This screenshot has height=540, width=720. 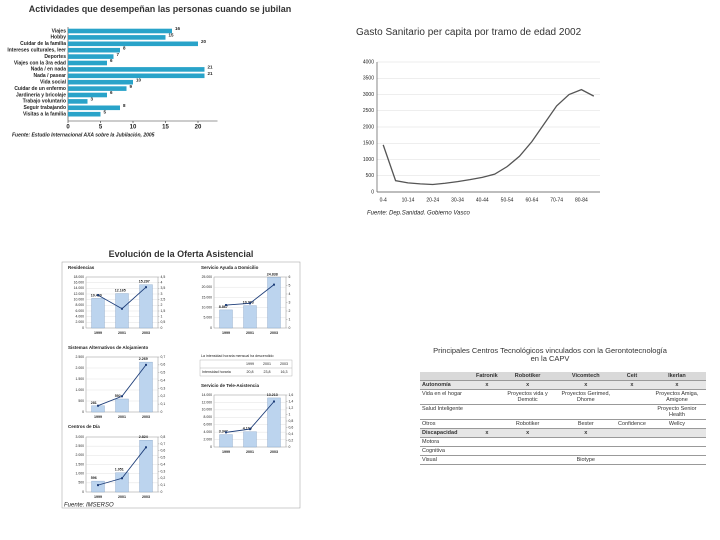 What do you see at coordinates (118, 54) in the screenshot?
I see `value-label: 7` at bounding box center [118, 54].